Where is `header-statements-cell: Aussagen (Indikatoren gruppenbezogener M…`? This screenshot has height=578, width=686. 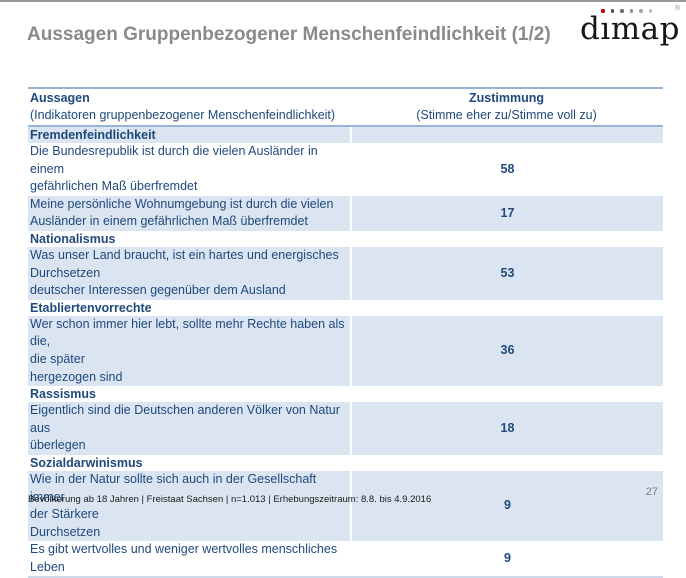
header-statements-cell: Aussagen (Indikatoren gruppenbezogener M… is located at coordinates (189, 106).